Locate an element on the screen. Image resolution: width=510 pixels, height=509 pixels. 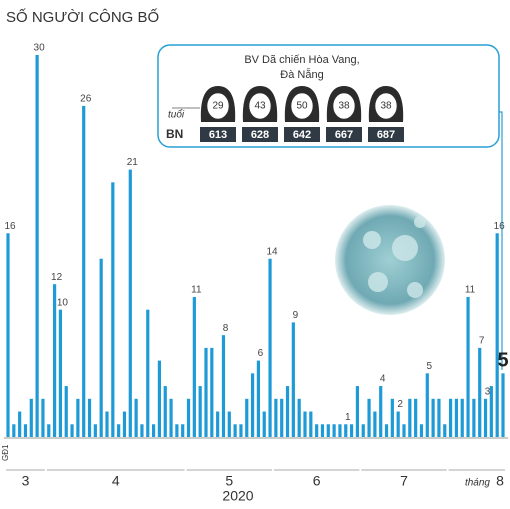
patient-id: 687 is located at coordinates (386, 135).